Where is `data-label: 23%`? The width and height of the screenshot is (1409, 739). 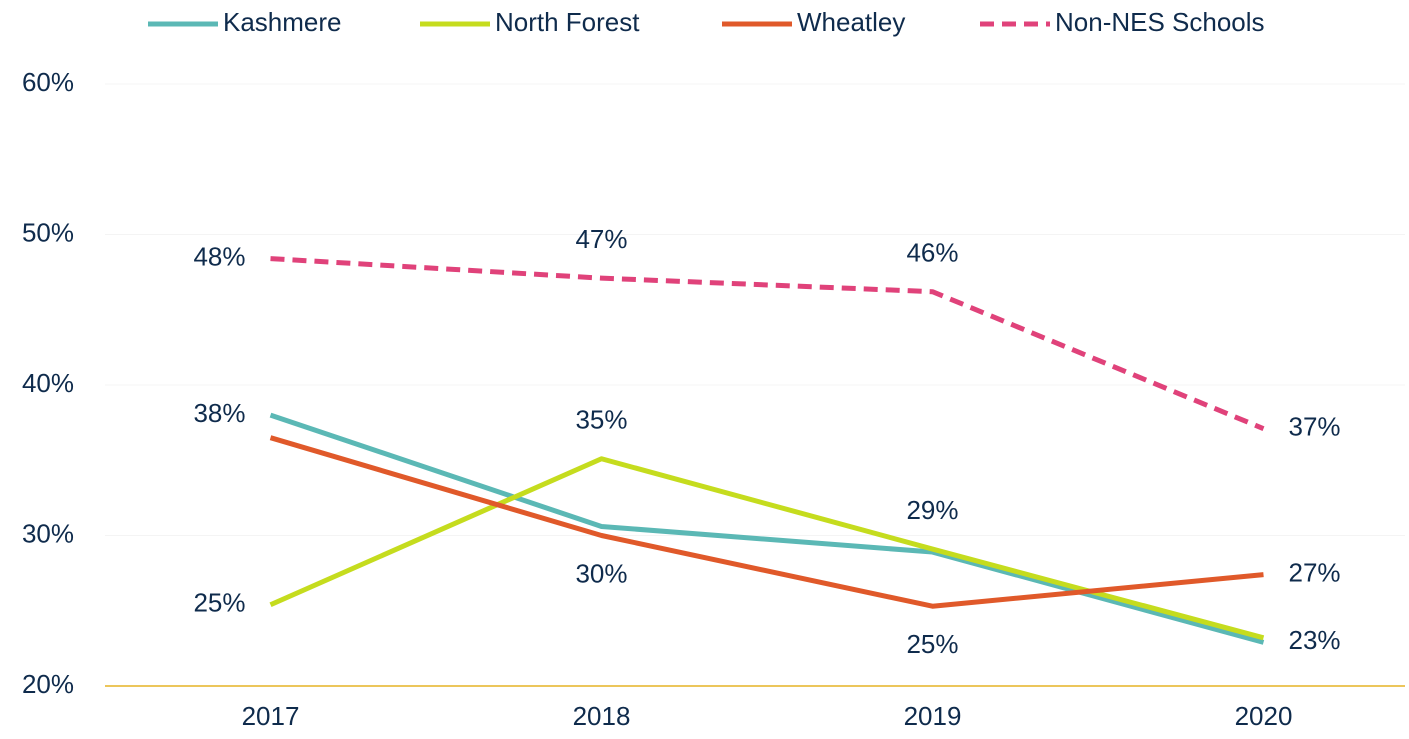
data-label: 23% is located at coordinates (1315, 640).